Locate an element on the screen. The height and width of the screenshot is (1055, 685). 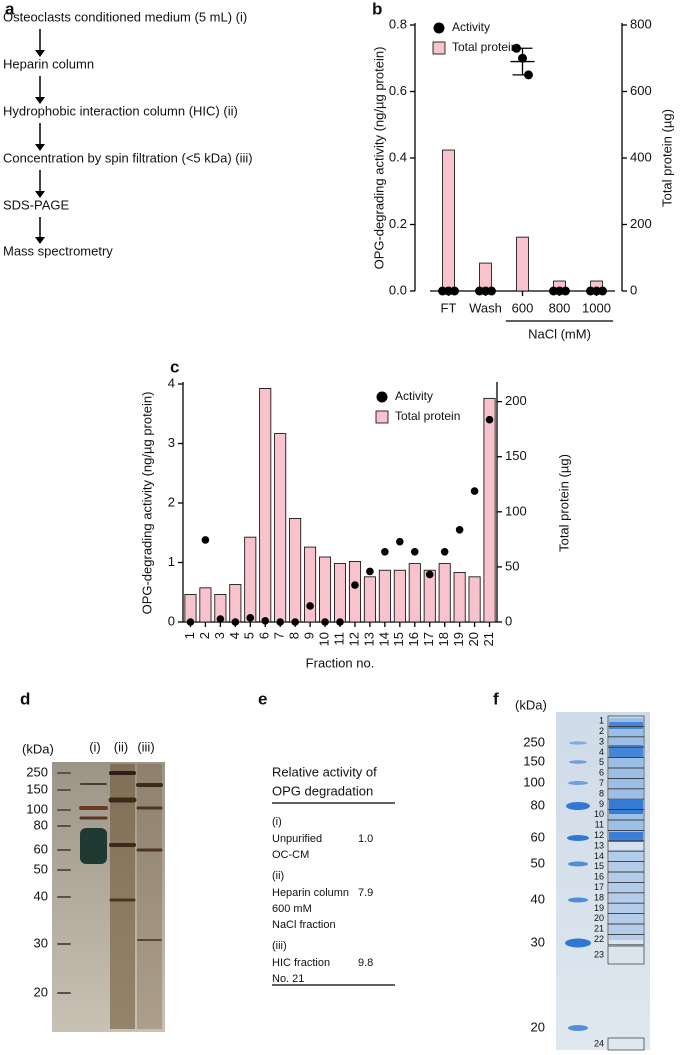
slice-number: 7 is located at coordinates (601, 783).